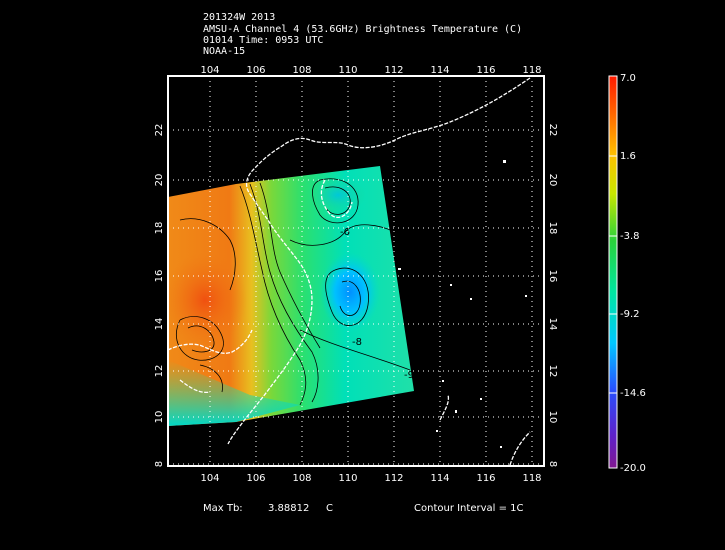  What do you see at coordinates (224, 51) in the screenshot?
I see `header-line-4: NOAA-15` at bounding box center [224, 51].